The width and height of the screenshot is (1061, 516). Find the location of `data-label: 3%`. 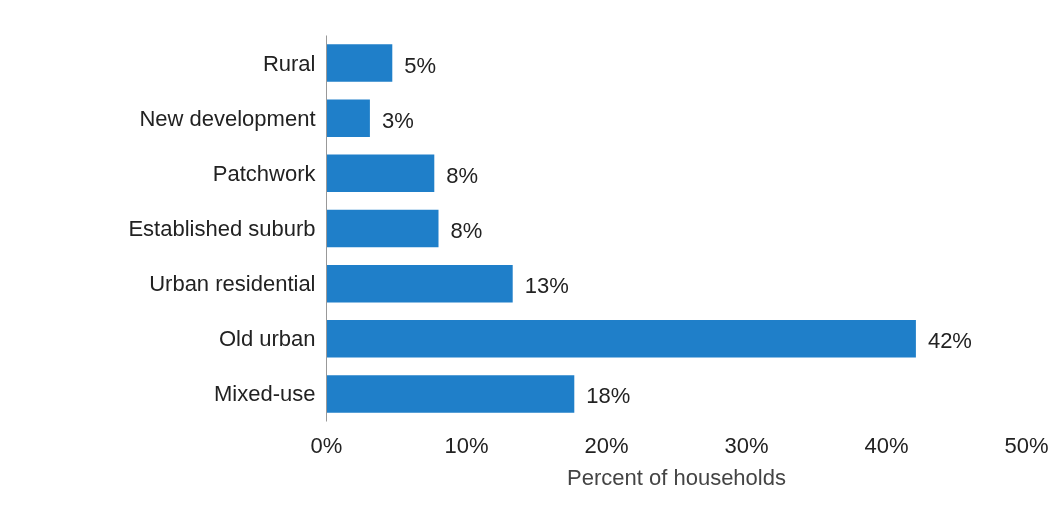

data-label: 3% is located at coordinates (397, 120).